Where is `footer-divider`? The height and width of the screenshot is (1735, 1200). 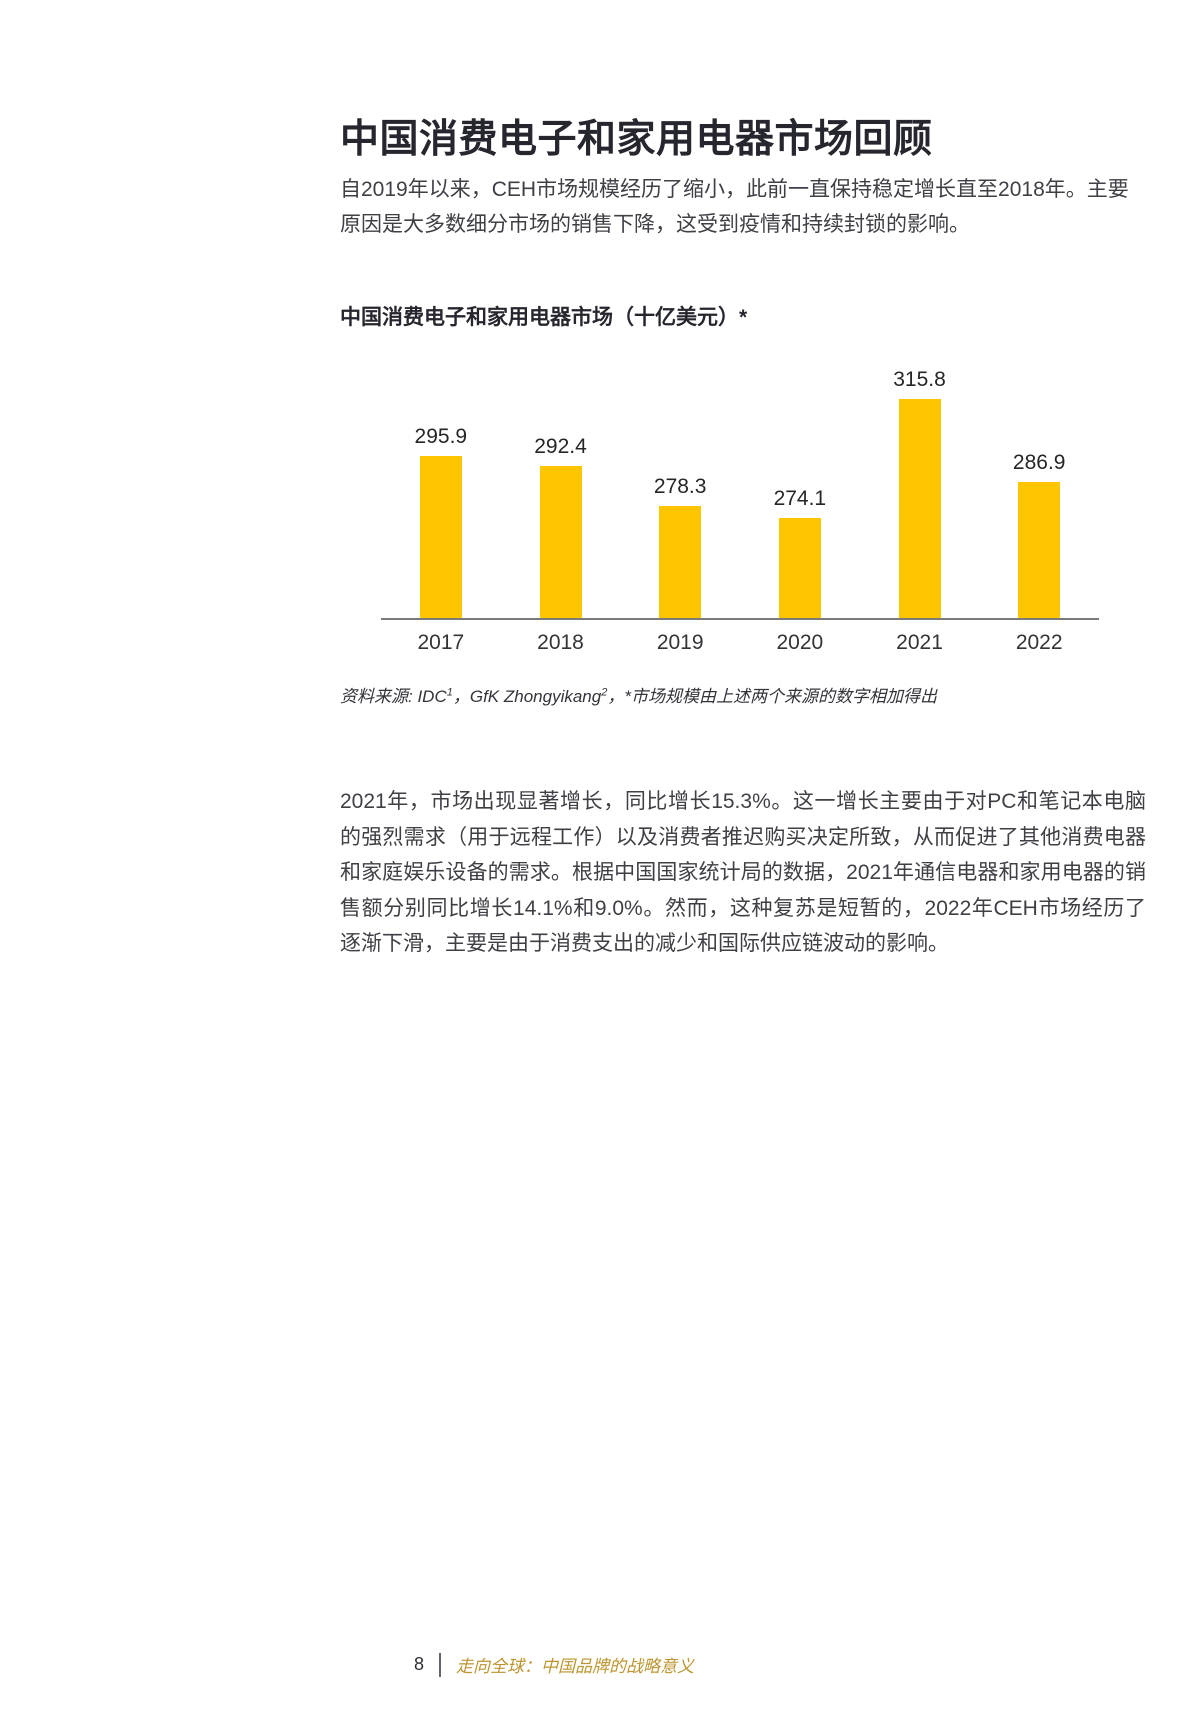 footer-divider is located at coordinates (440, 1664).